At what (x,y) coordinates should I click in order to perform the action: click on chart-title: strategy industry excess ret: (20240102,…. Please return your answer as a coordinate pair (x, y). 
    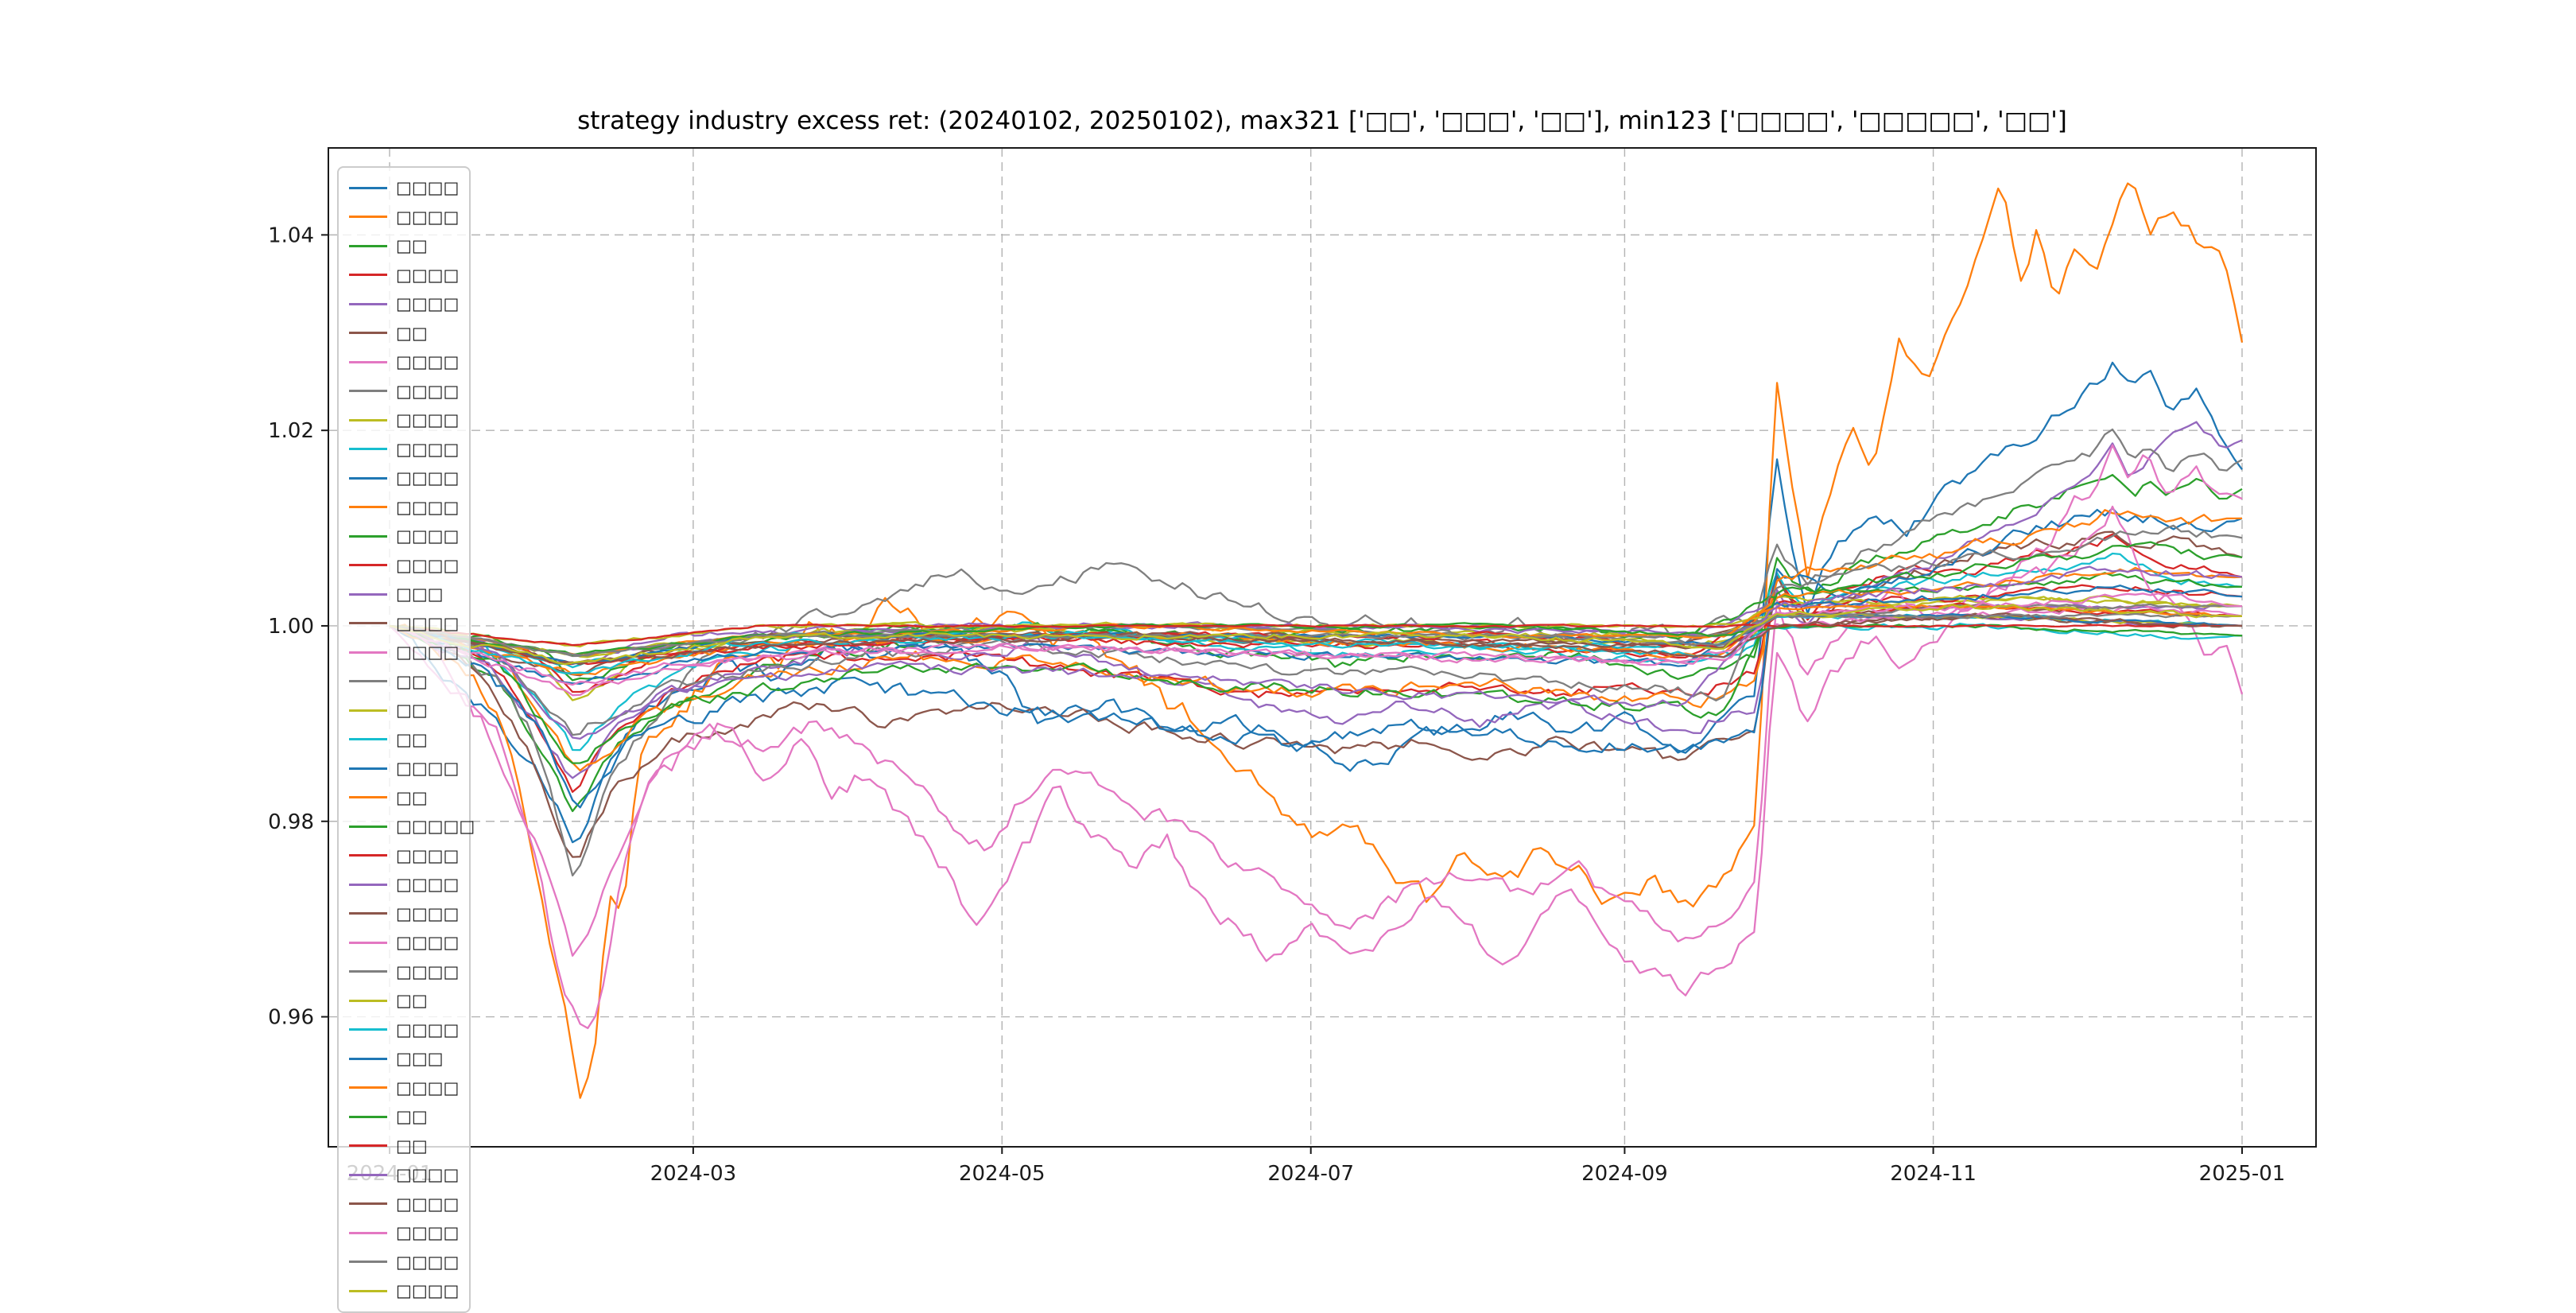
    Looking at the image, I should click on (1322, 121).